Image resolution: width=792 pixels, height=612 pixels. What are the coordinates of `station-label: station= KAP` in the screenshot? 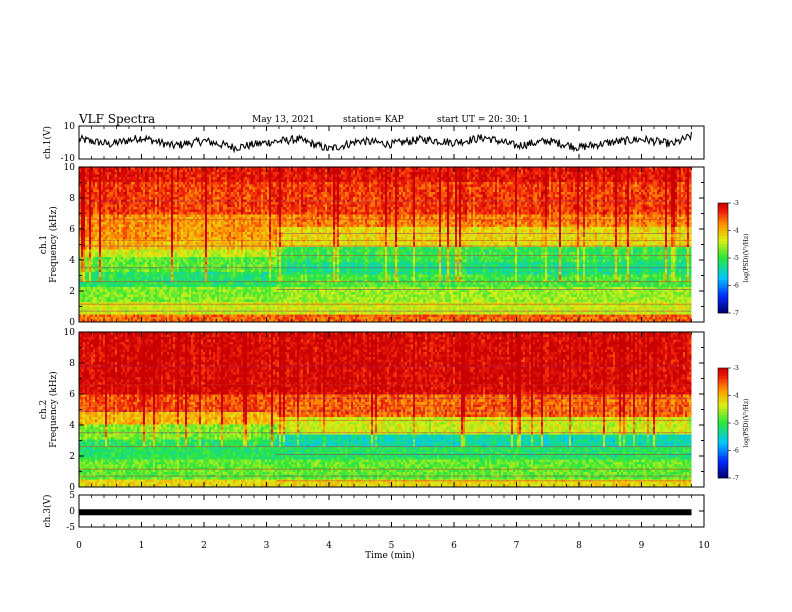 It's located at (373, 120).